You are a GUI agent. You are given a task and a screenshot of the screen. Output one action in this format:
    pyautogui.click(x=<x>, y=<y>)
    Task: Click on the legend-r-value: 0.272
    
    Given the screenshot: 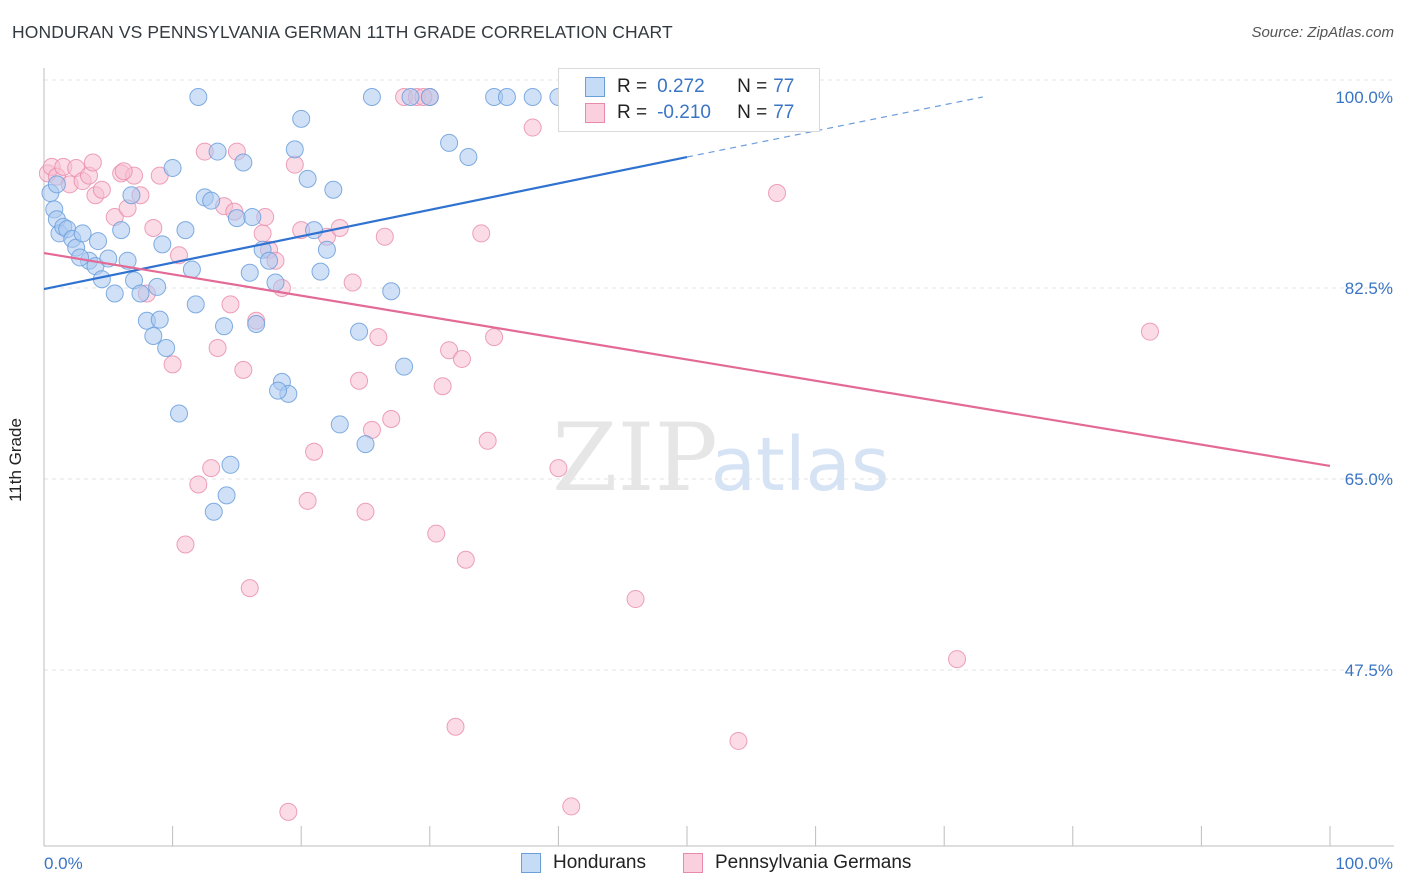 What is the action you would take?
    pyautogui.click(x=681, y=86)
    